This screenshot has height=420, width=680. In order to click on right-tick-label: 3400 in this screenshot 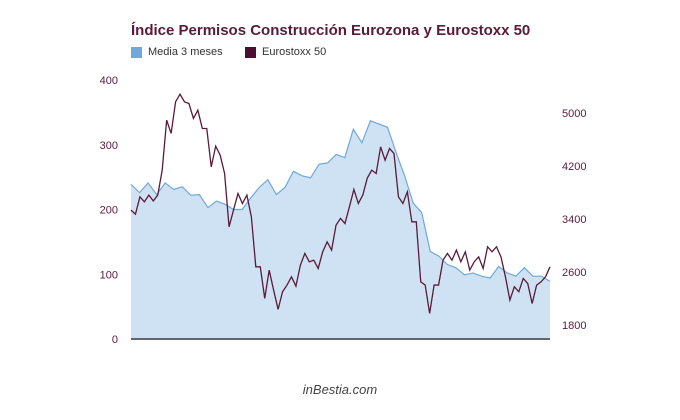, I will do `click(574, 220)`.